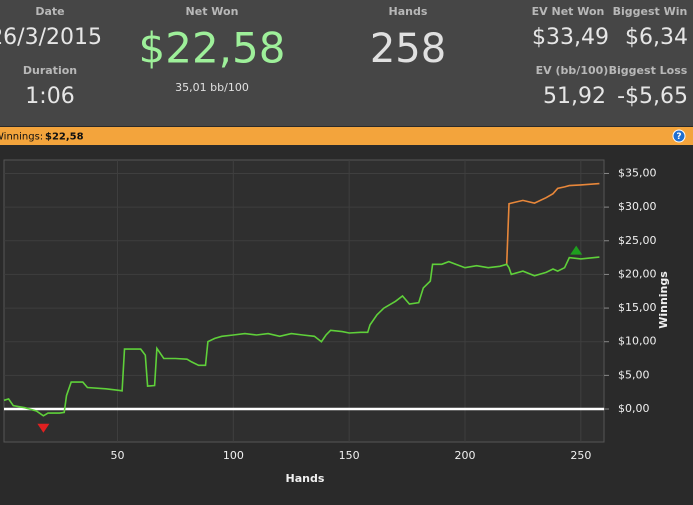  What do you see at coordinates (51, 37) in the screenshot?
I see `date: 26/3/2015` at bounding box center [51, 37].